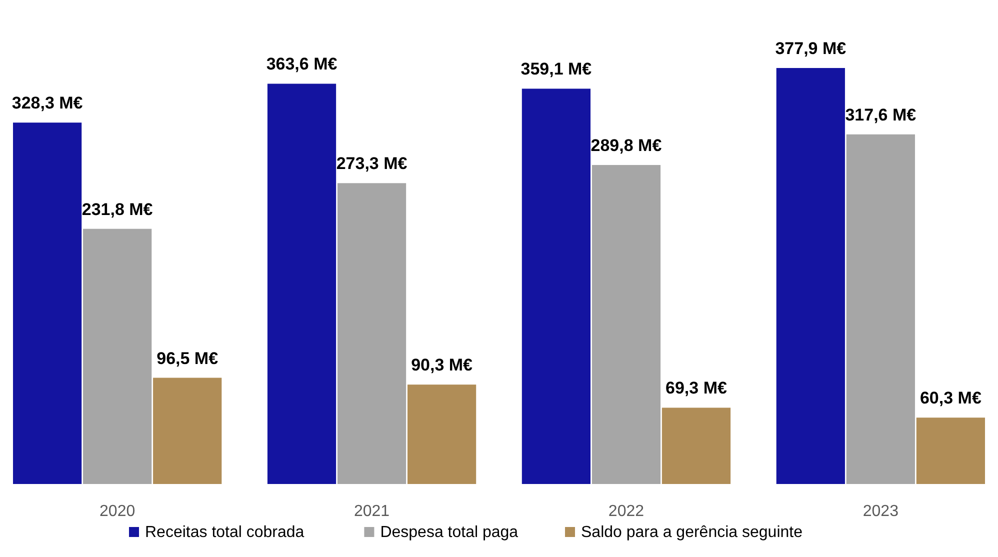 The image size is (998, 557). What do you see at coordinates (442, 365) in the screenshot?
I see `data-label: 90,3 M€` at bounding box center [442, 365].